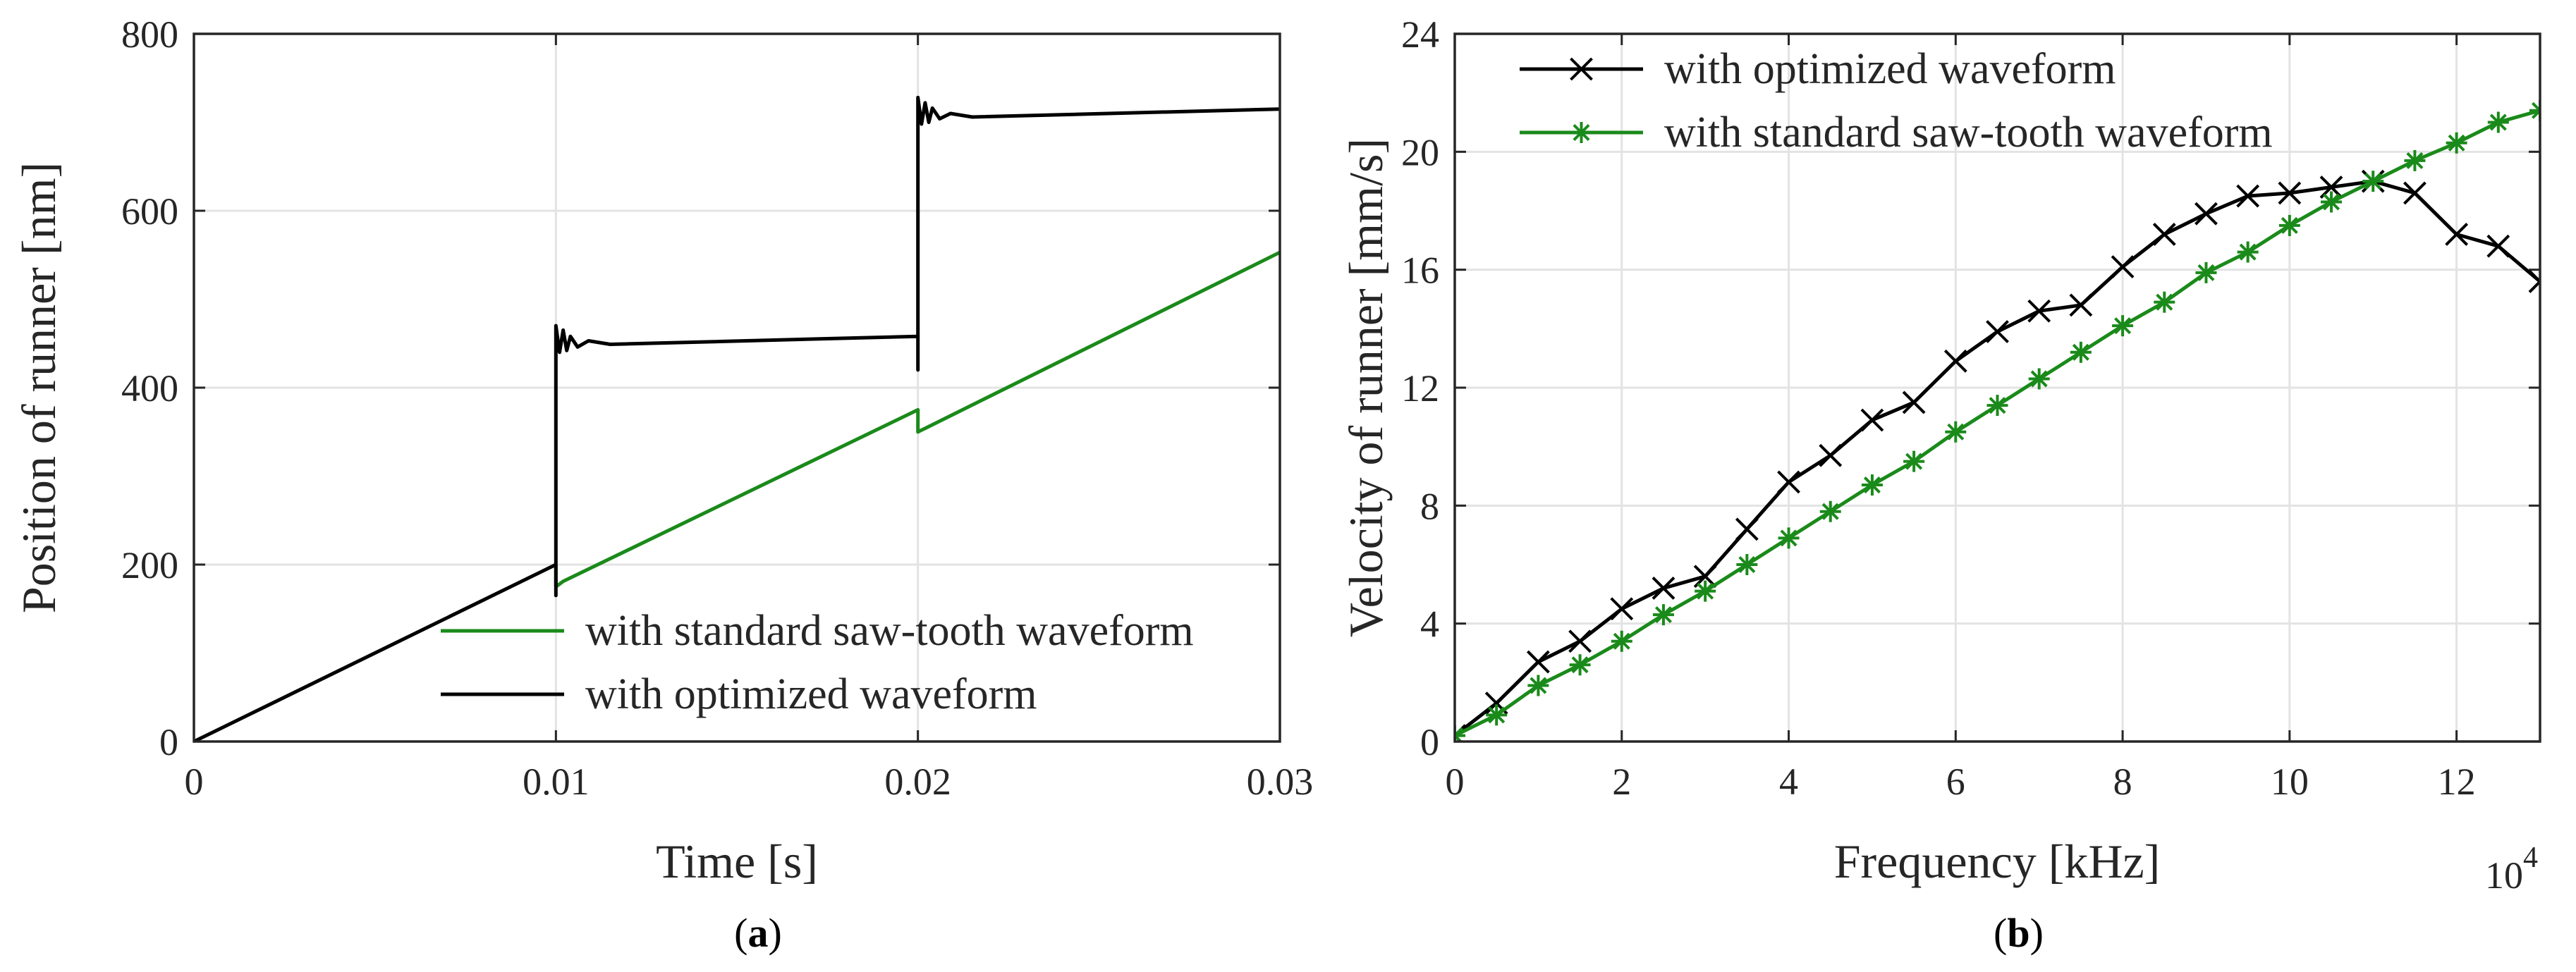  I want to click on x-tick-label: 8, so click(2123, 782).